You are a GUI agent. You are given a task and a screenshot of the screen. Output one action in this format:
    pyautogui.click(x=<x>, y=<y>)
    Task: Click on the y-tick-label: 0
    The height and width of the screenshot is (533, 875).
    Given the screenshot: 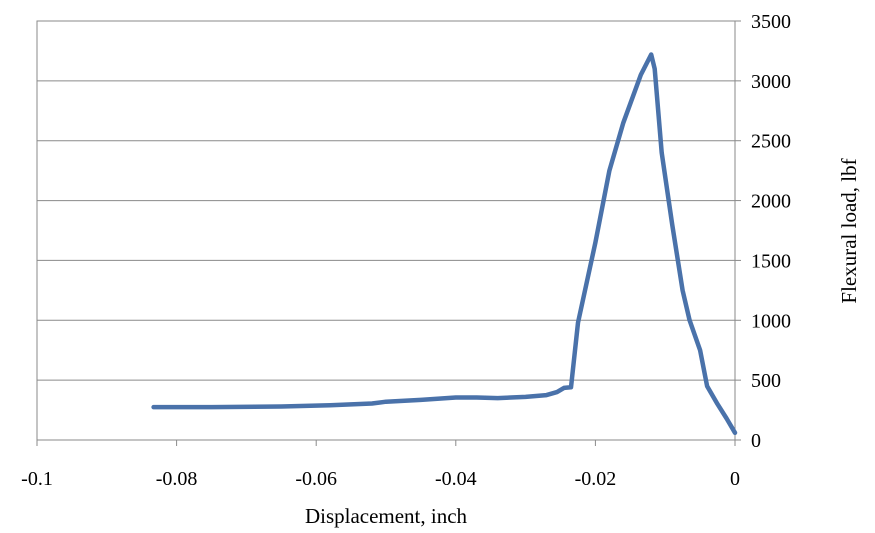 What is the action you would take?
    pyautogui.click(x=756, y=441)
    